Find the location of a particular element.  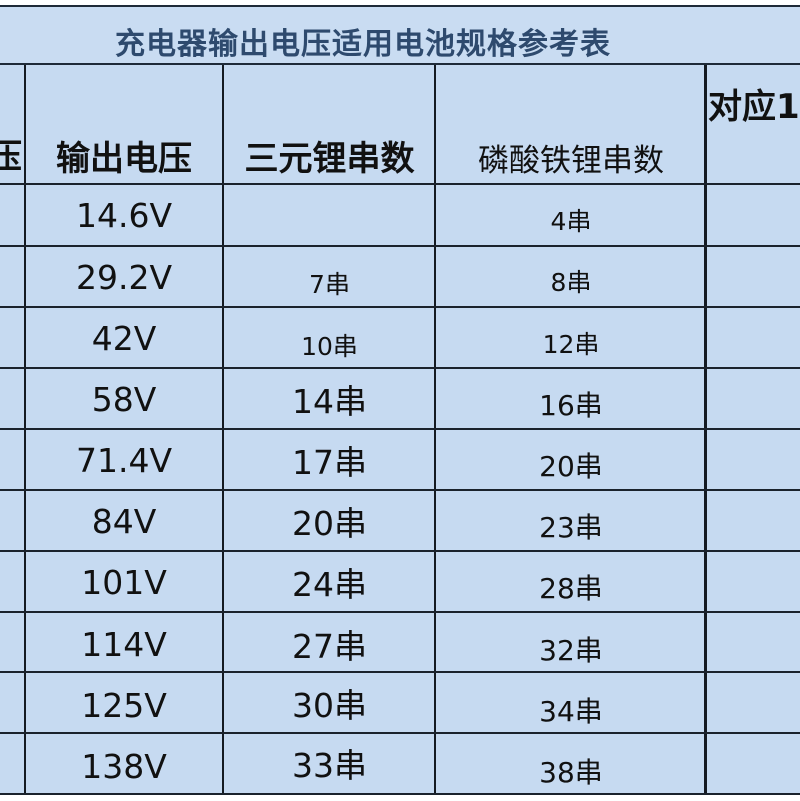

header-col0-partial: 压 is located at coordinates (11, 156).